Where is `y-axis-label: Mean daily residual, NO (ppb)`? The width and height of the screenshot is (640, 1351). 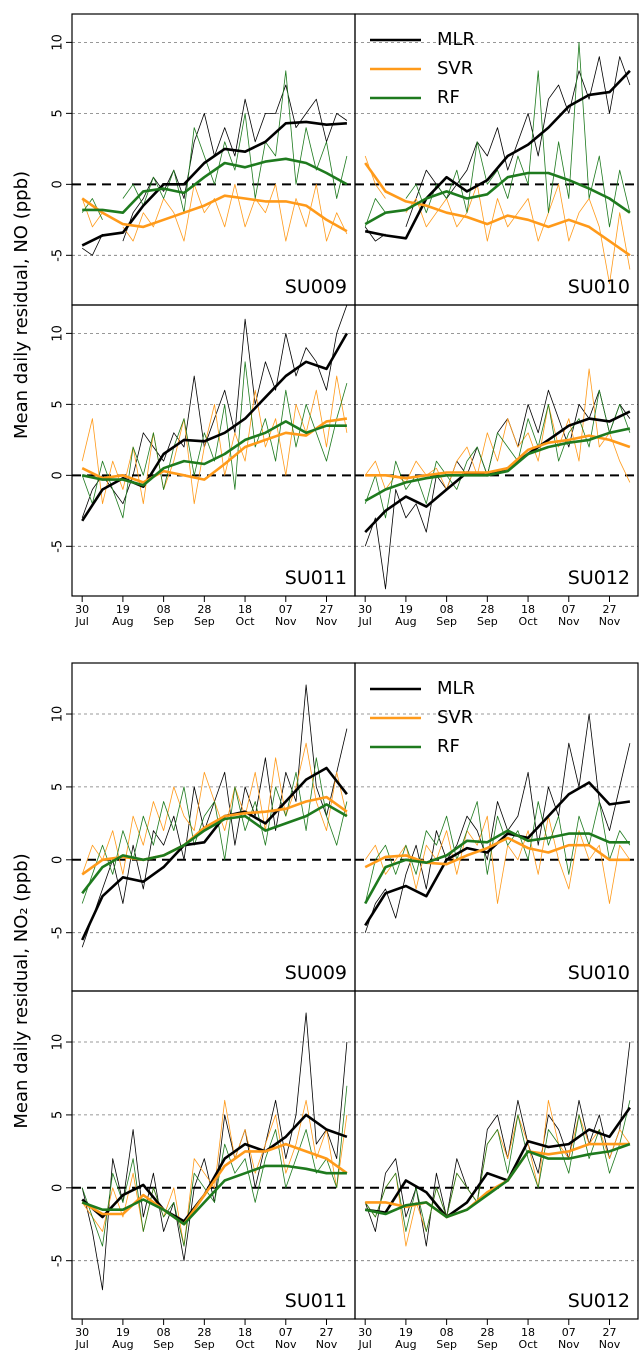 y-axis-label: Mean daily residual, NO (ppb) is located at coordinates (21, 305).